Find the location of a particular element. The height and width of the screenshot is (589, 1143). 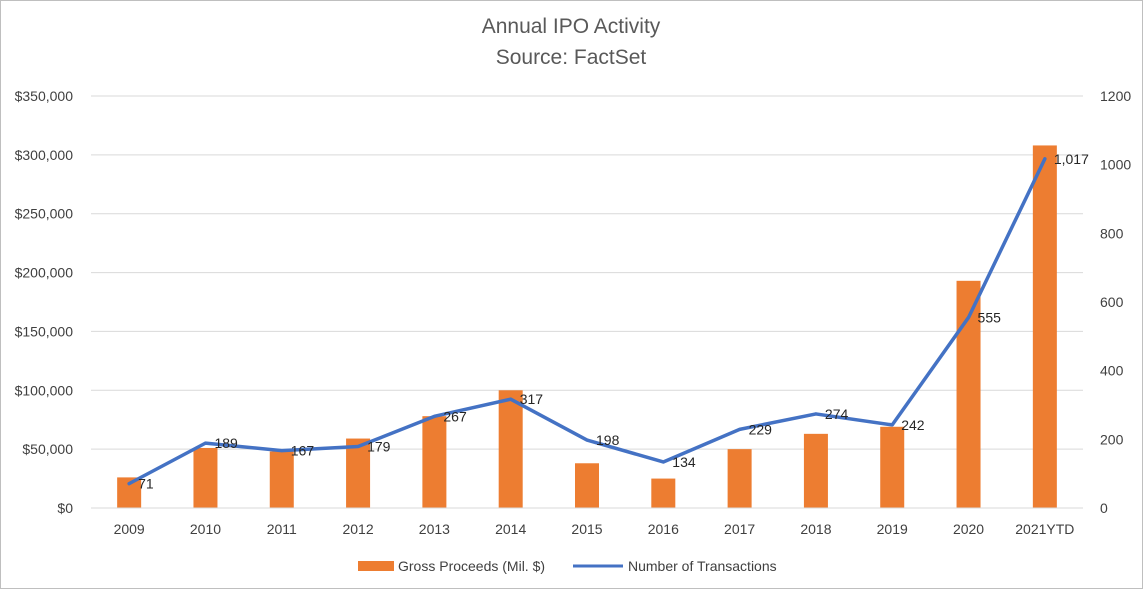

y-left-tick-label: $150,000 is located at coordinates (44, 331).